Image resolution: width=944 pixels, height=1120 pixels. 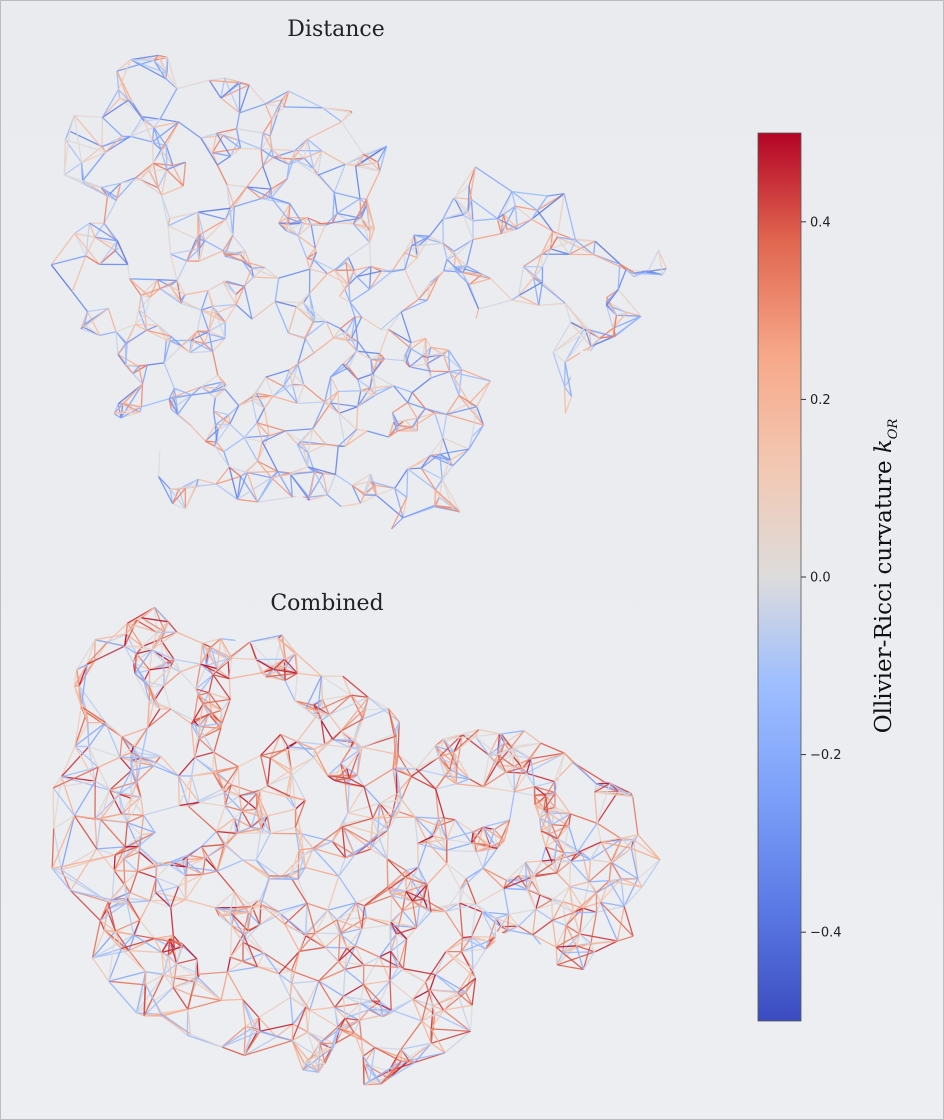 I want to click on colorbar-label: Ollivier-Ricci curvature kOR, so click(x=886, y=576).